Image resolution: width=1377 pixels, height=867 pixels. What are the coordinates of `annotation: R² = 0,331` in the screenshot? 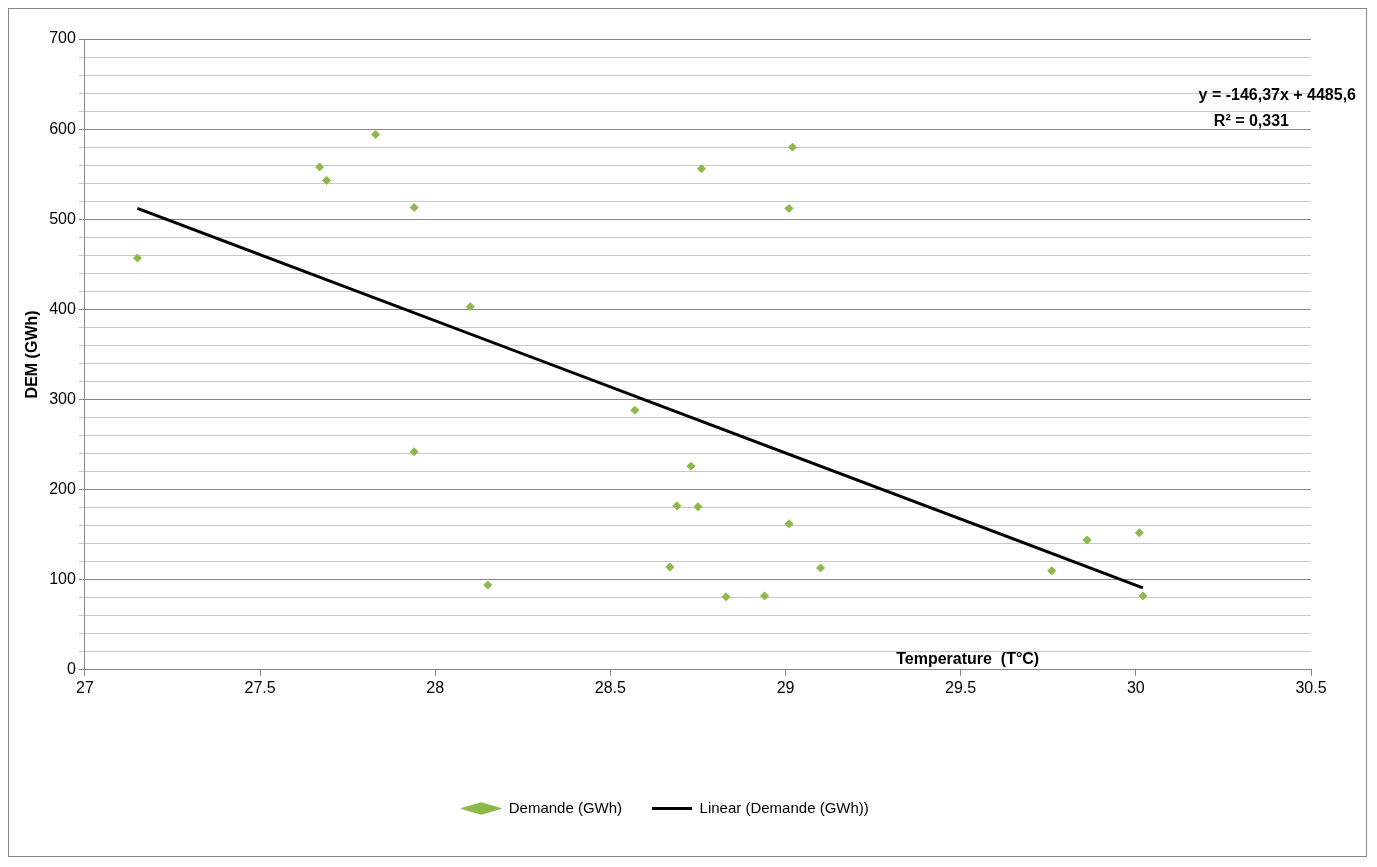 It's located at (1251, 121).